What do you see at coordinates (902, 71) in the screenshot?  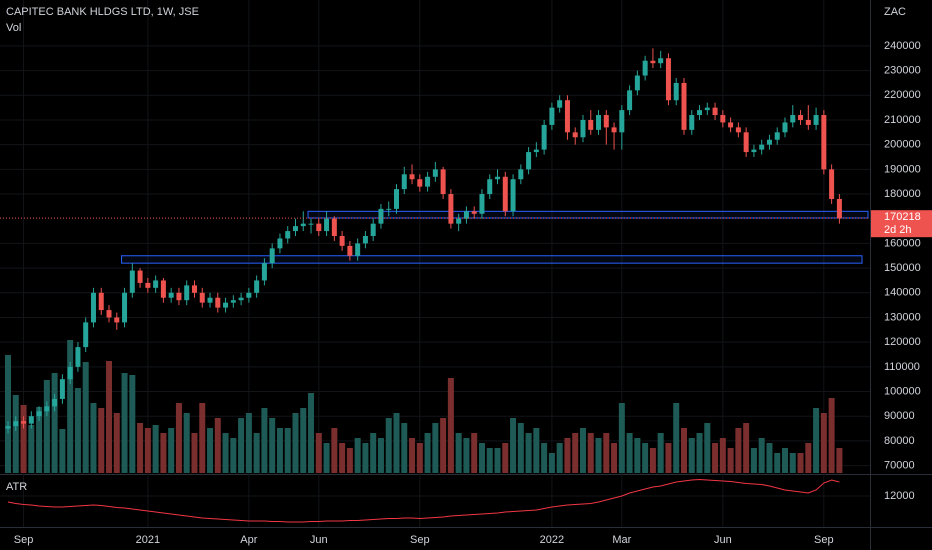 I see `y-tick-label: 230000` at bounding box center [902, 71].